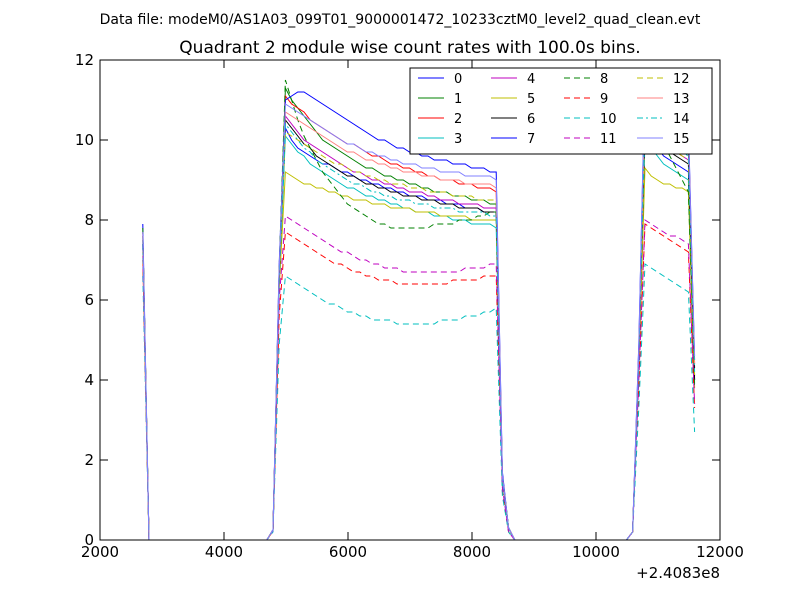  Describe the element at coordinates (604, 79) in the screenshot. I see `legend-label-8: 8` at that location.